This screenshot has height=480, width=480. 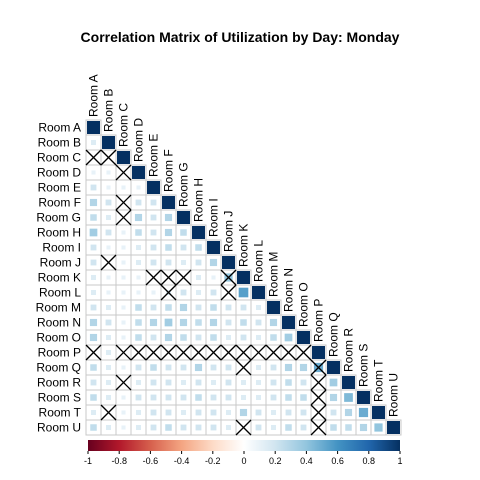 What do you see at coordinates (151, 461) in the screenshot?
I see `colorbar-tick-label: -0.6` at bounding box center [151, 461].